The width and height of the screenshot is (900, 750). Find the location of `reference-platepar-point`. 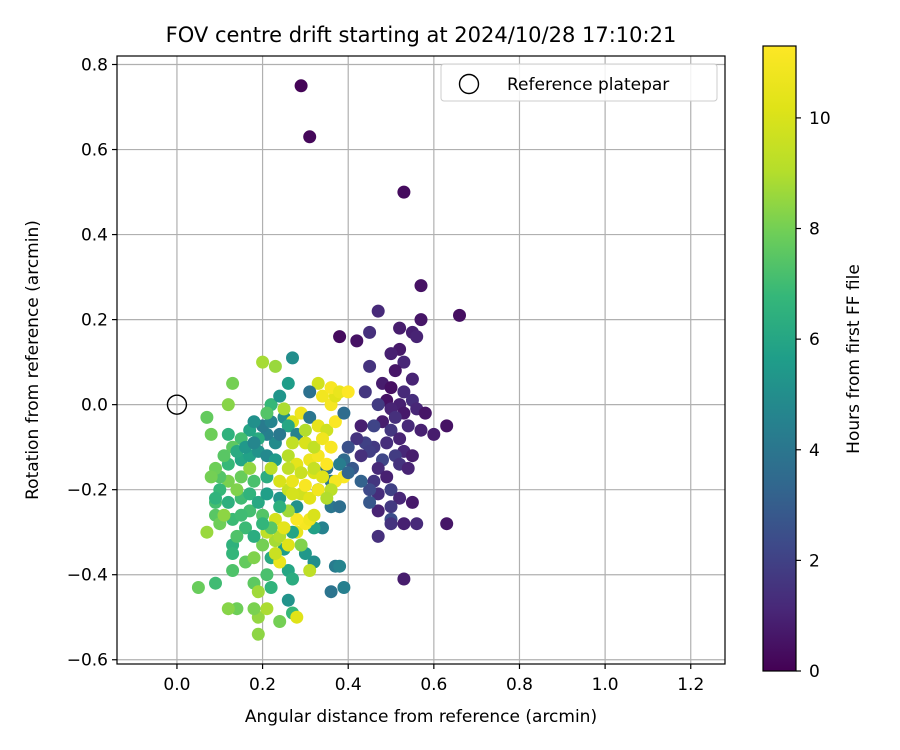

reference-platepar-point is located at coordinates (177, 404).